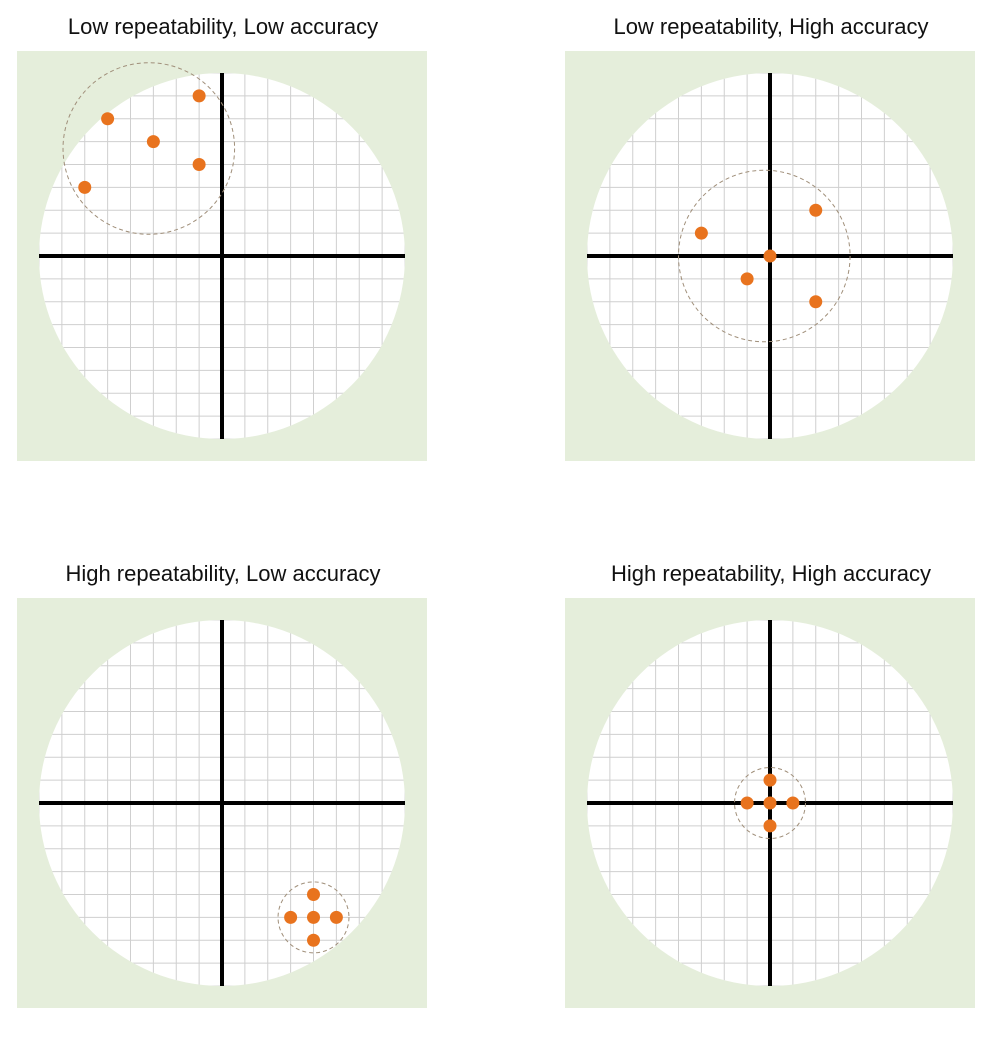 This screenshot has width=993, height=1039. Describe the element at coordinates (771, 573) in the screenshot. I see `panel-title: High repeatability, High accuracy` at that location.